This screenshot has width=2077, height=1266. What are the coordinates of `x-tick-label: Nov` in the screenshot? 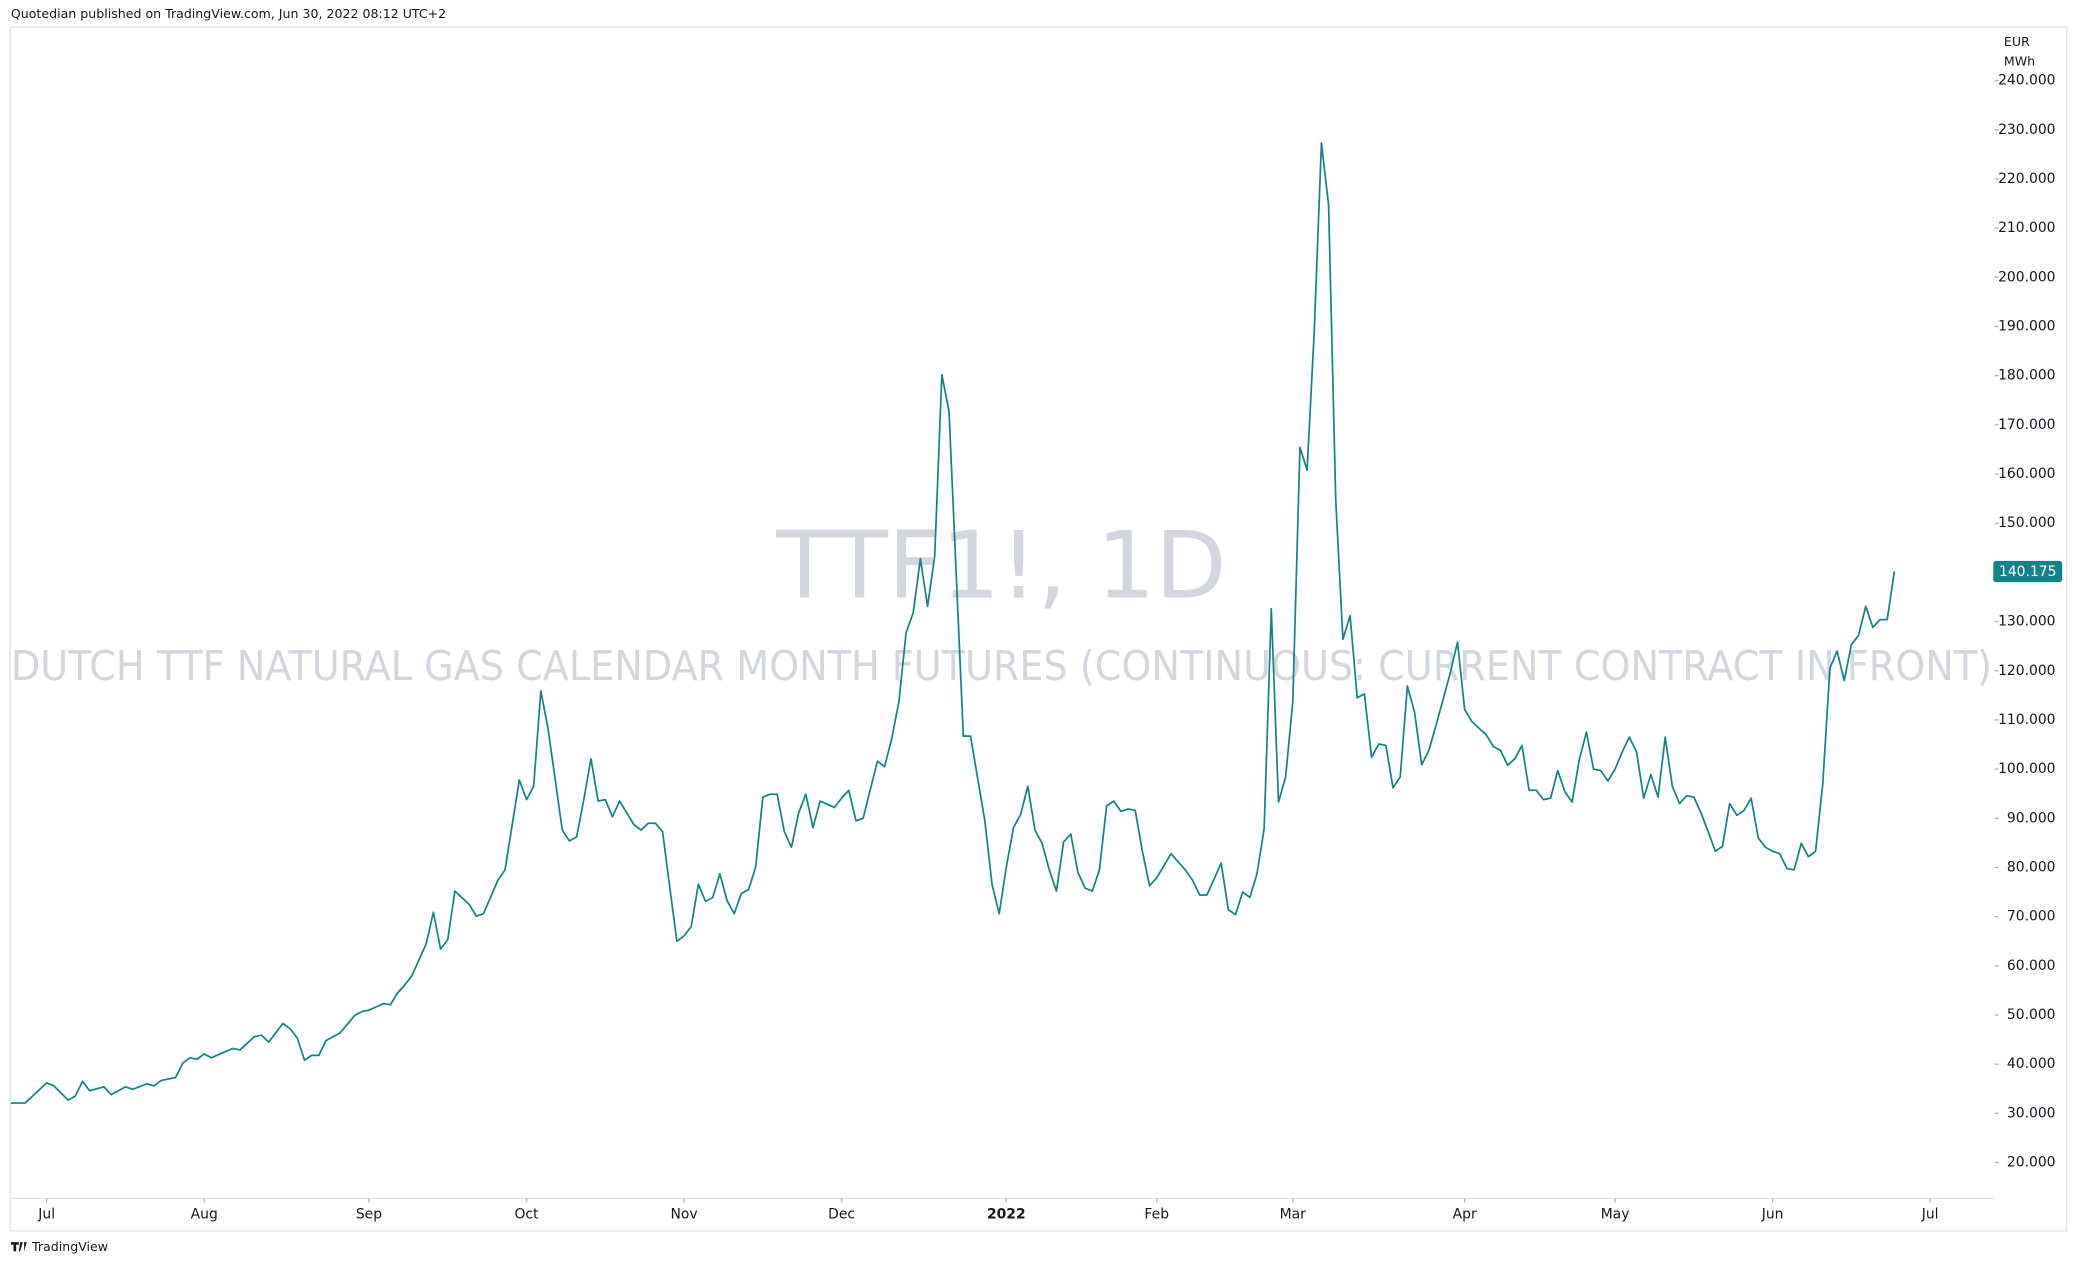 It's located at (683, 1214).